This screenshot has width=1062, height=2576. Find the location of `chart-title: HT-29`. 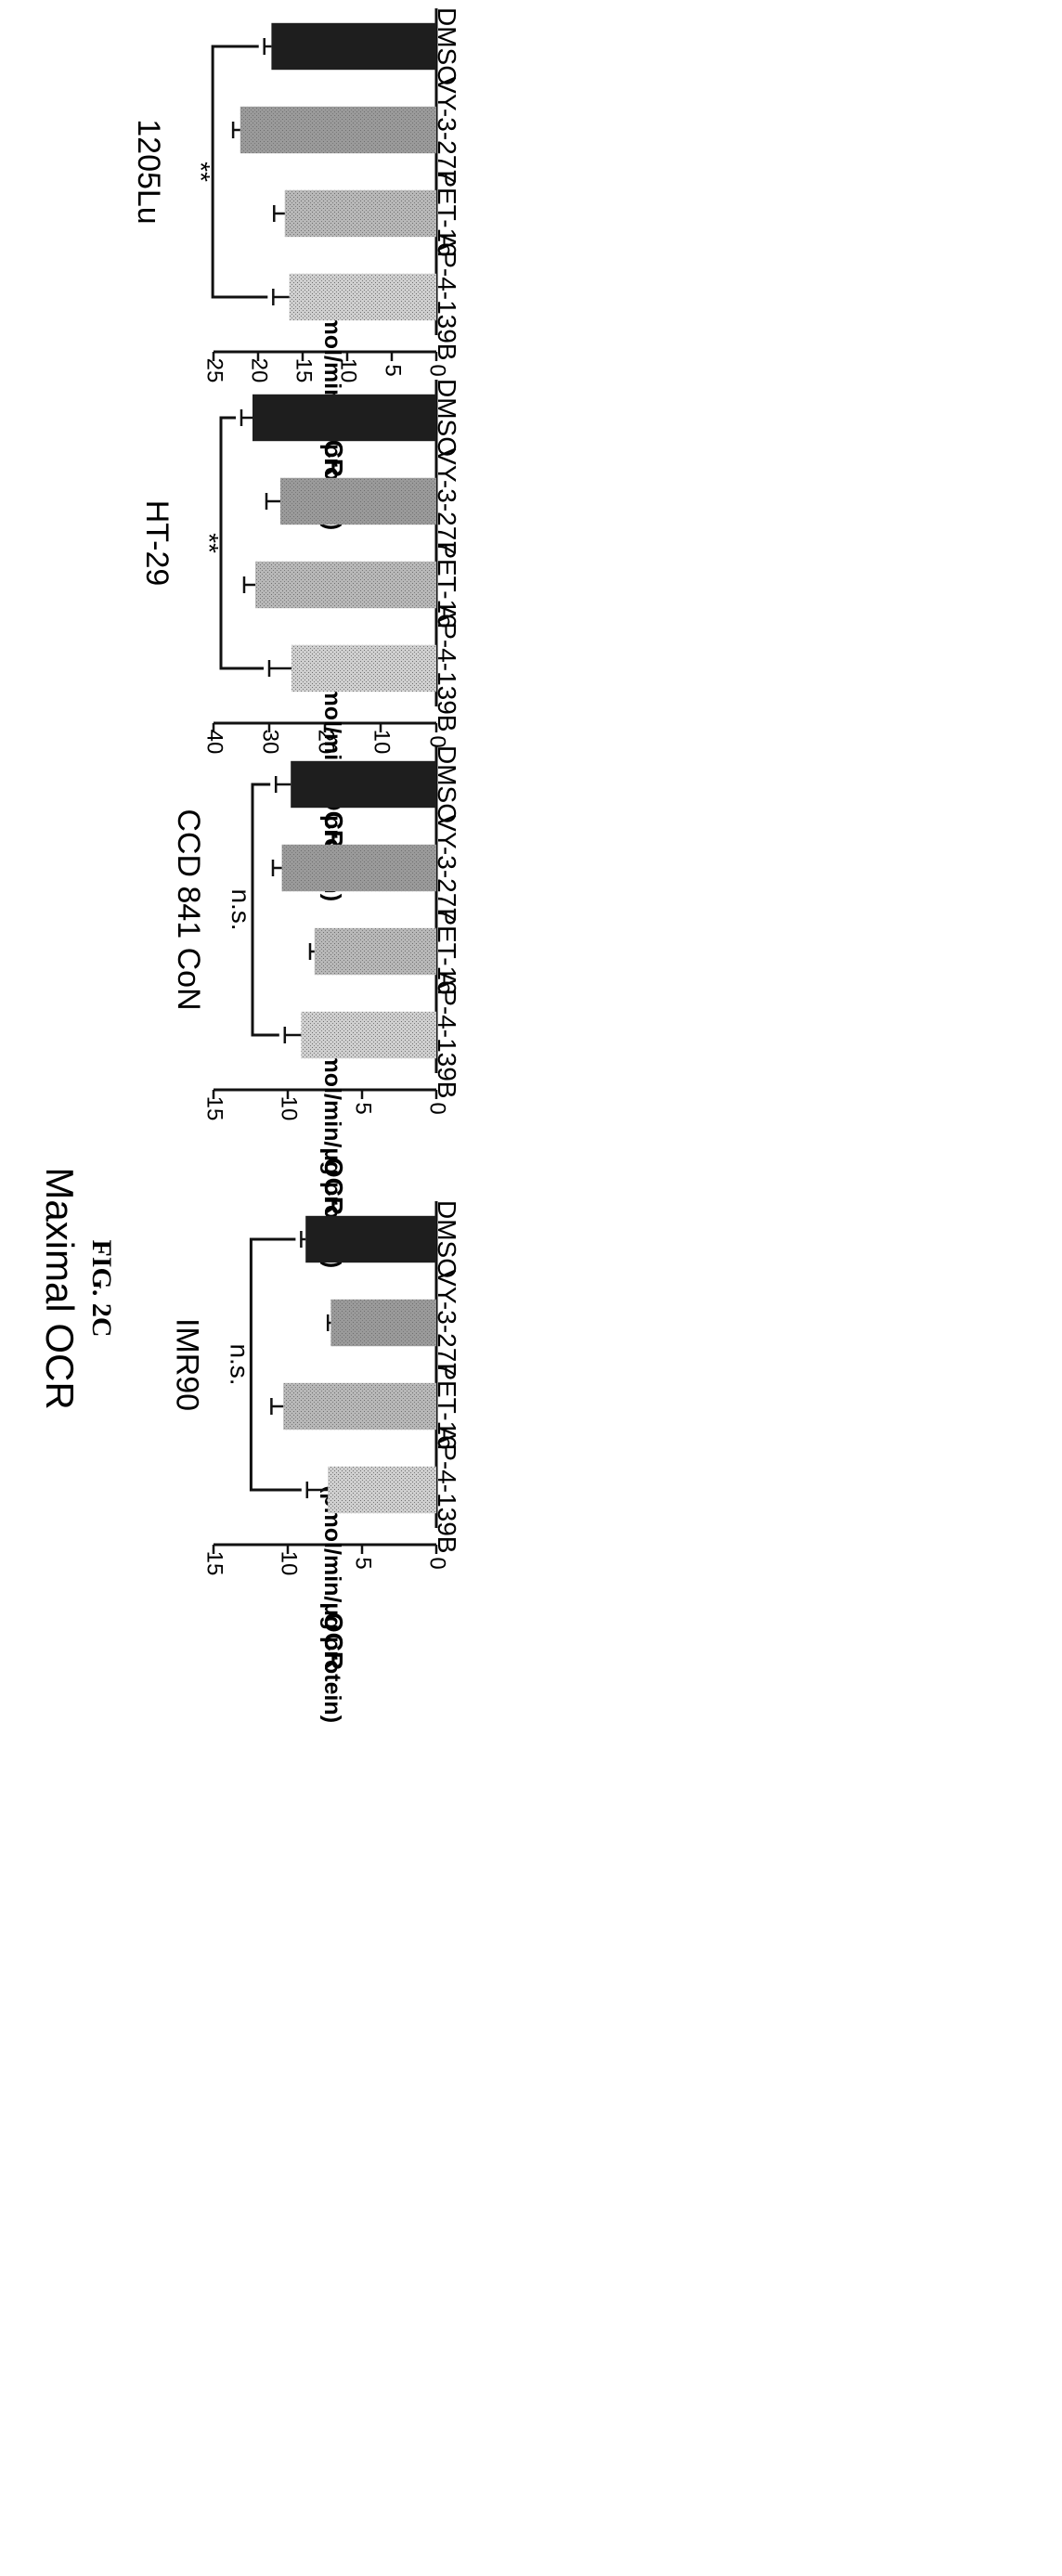

chart-title: HT-29 is located at coordinates (157, 543).